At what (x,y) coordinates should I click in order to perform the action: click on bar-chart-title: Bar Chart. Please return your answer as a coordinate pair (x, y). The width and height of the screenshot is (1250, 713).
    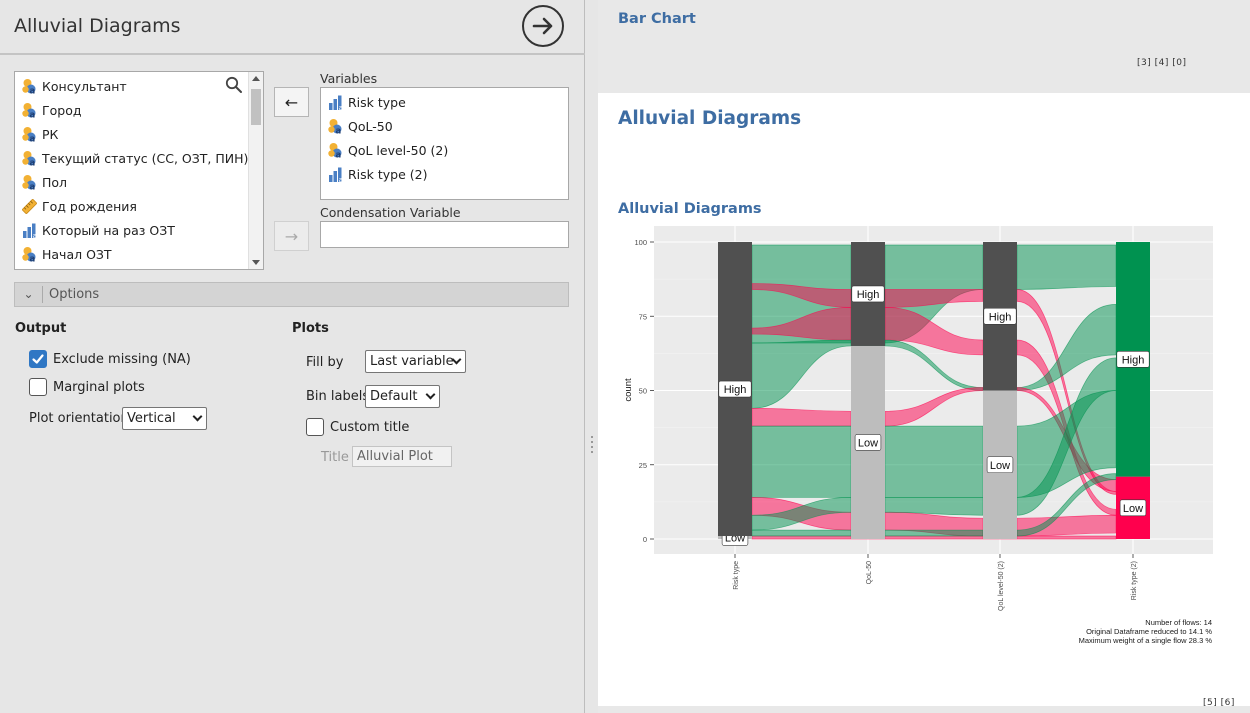
    Looking at the image, I should click on (657, 19).